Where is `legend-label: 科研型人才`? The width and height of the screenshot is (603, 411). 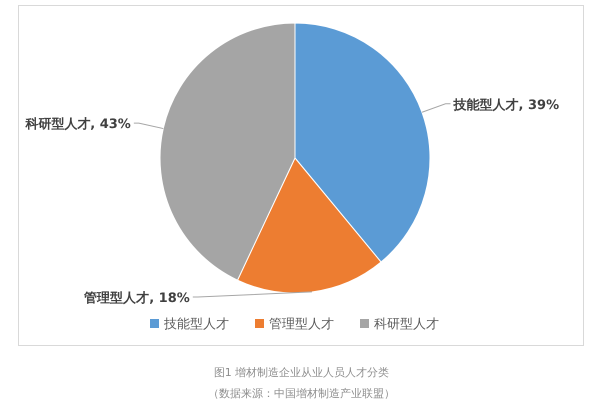 legend-label: 科研型人才 is located at coordinates (406, 324).